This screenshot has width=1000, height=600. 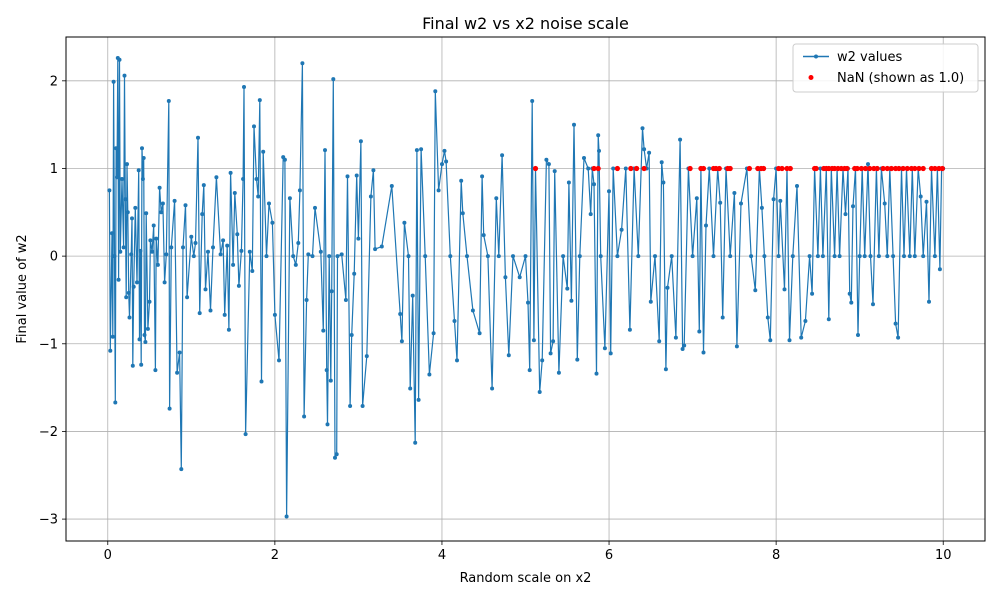 I want to click on legend-nan-swatch, so click(x=811, y=77).